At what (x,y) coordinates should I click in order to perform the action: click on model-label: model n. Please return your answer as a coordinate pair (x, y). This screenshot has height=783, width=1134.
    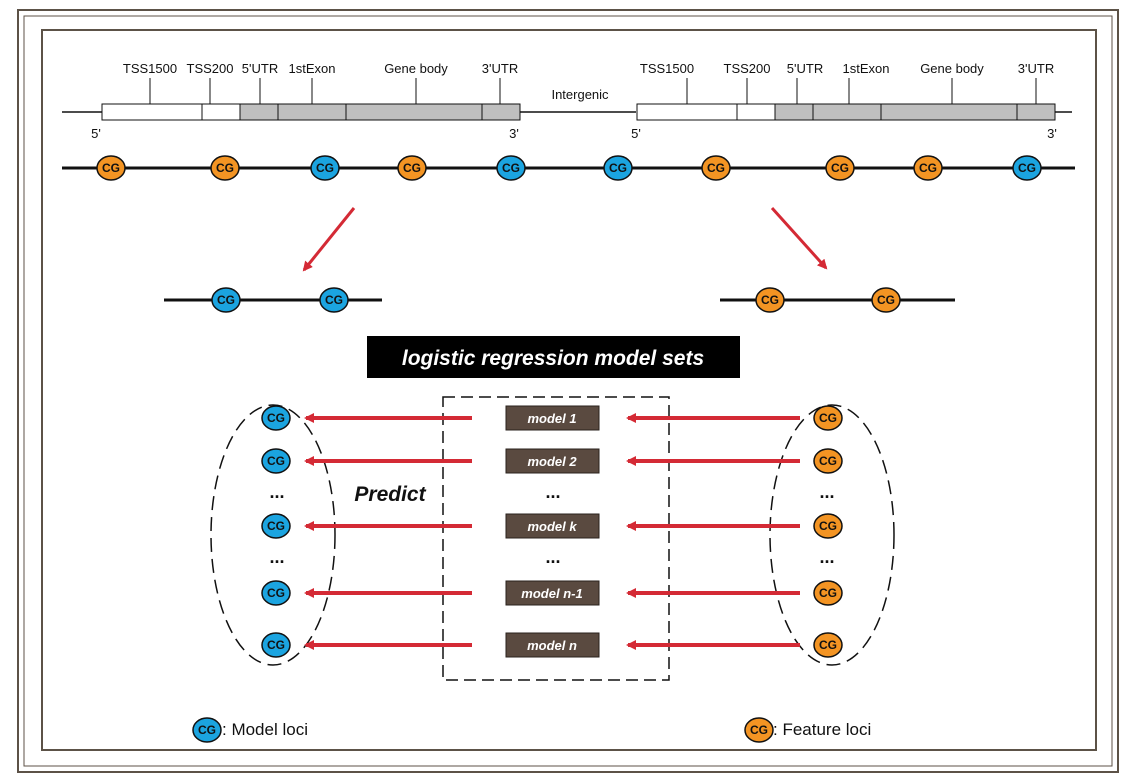
    Looking at the image, I should click on (552, 645).